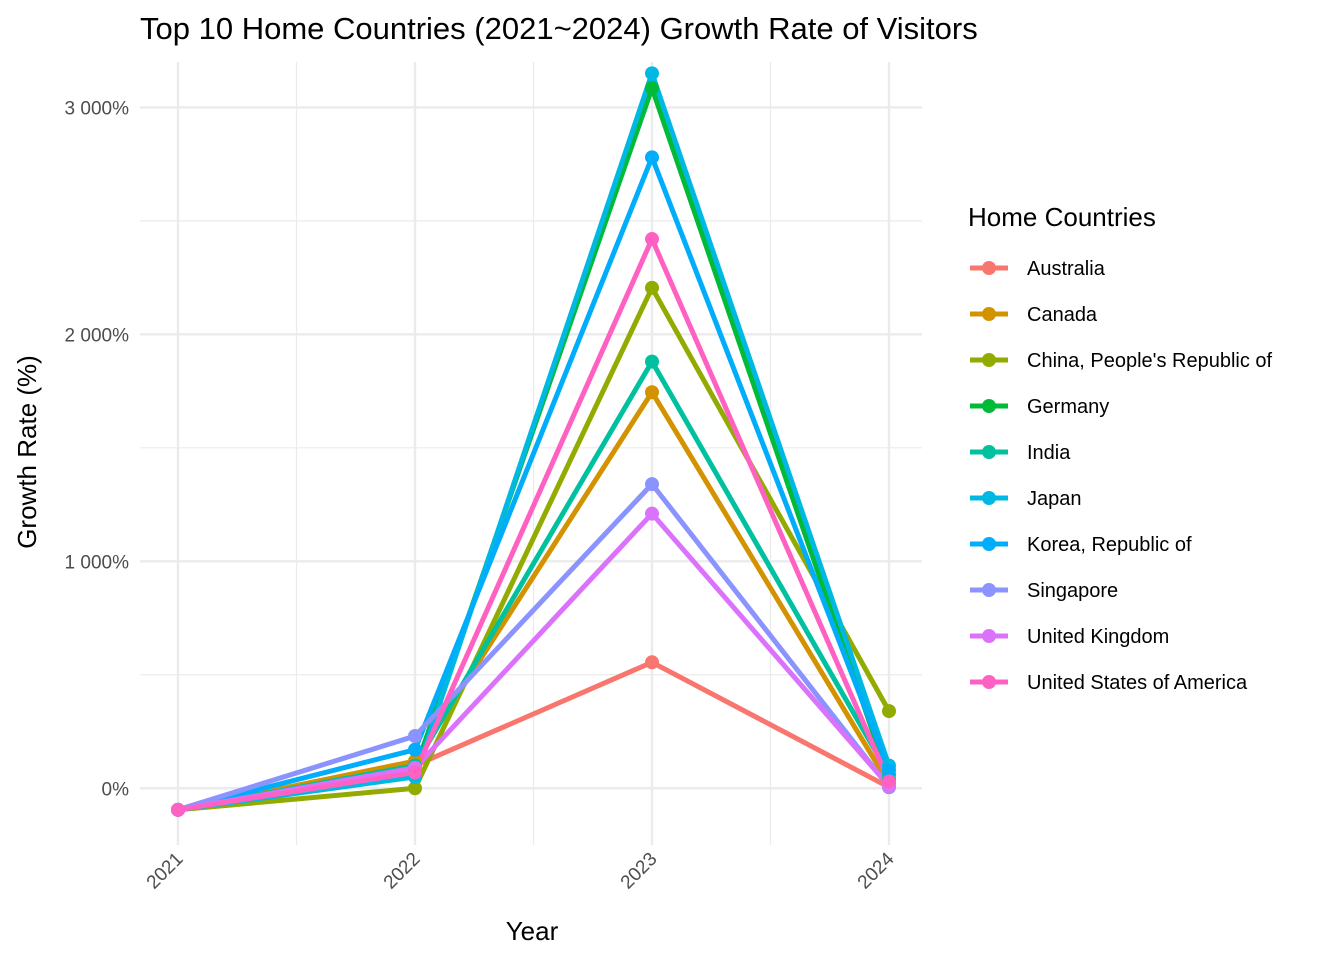  What do you see at coordinates (1068, 407) in the screenshot?
I see `legend-label-germany: Germany` at bounding box center [1068, 407].